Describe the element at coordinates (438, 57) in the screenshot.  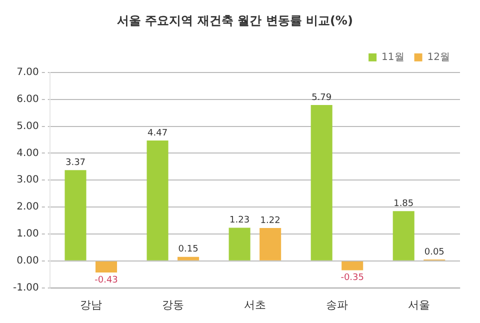
I see `legend-label: 12월` at that location.